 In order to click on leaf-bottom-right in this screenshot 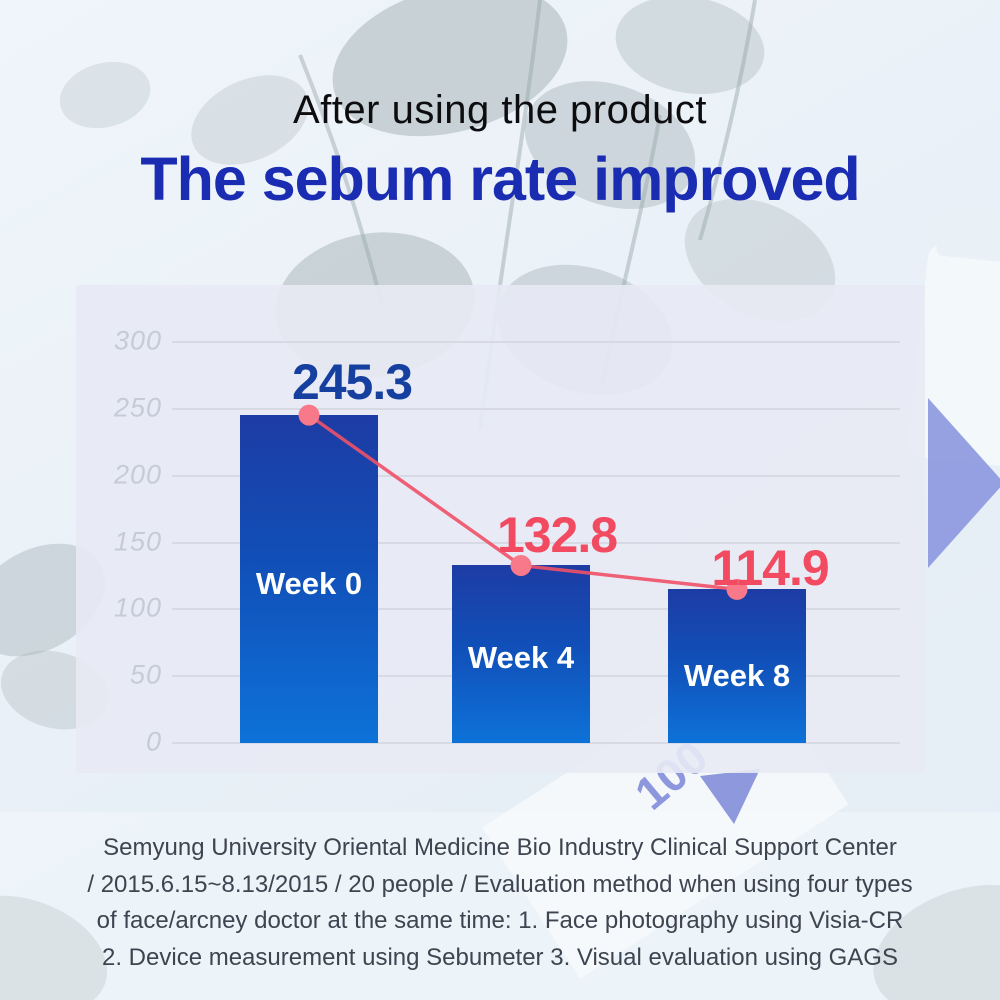, I will do `click(936, 942)`.